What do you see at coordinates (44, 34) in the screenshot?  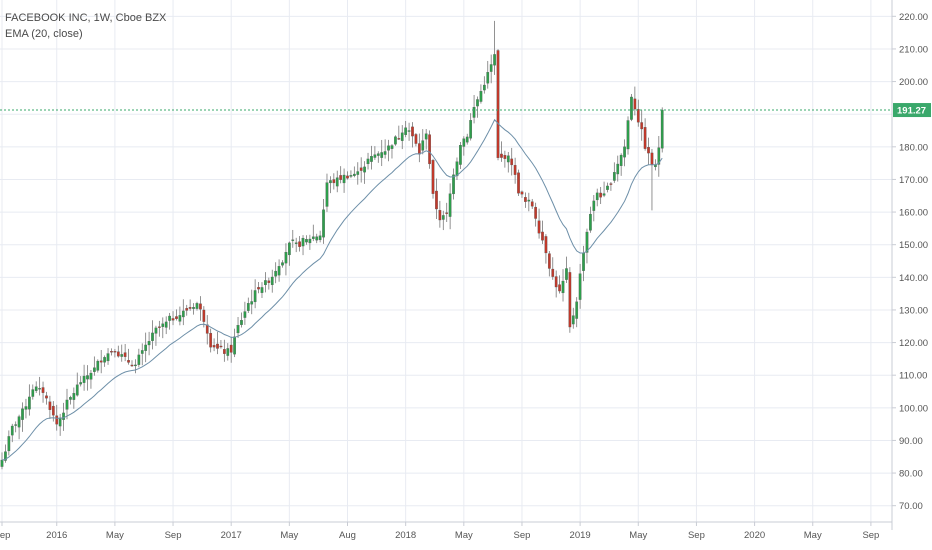 I see `indicator-label: EMA (20, close)` at bounding box center [44, 34].